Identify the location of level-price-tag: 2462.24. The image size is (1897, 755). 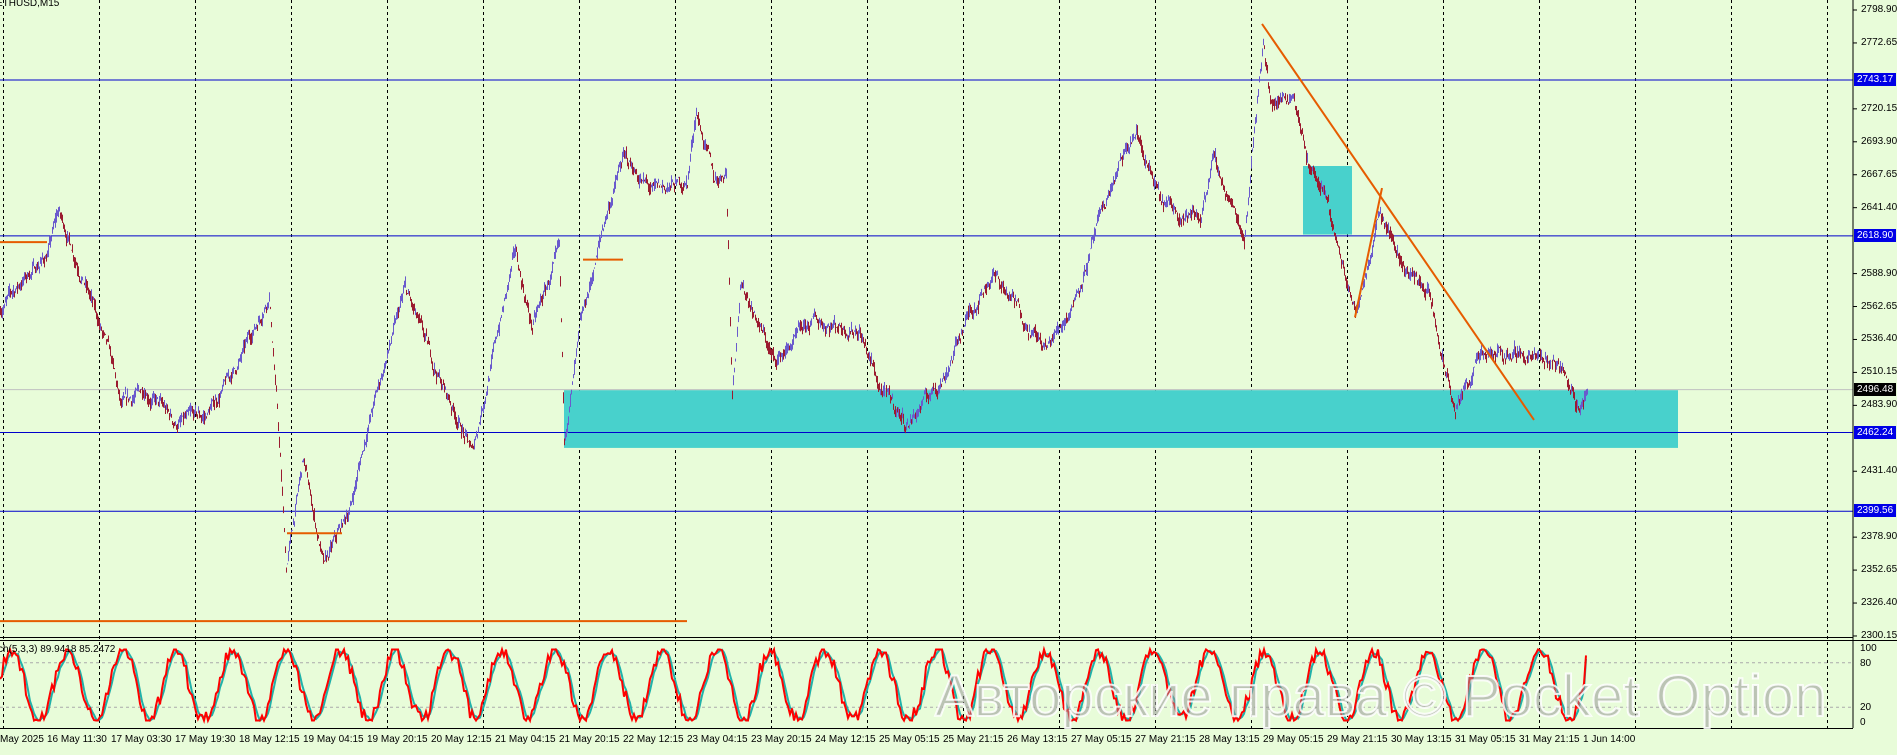
(1875, 432).